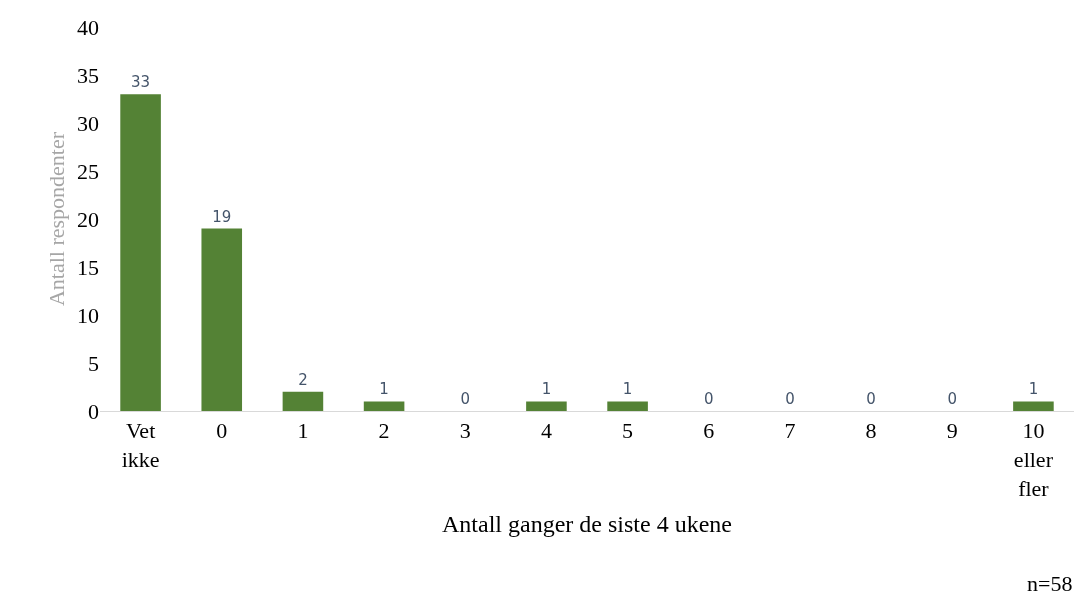  Describe the element at coordinates (222, 431) in the screenshot. I see `x-tick-label: 0` at that location.